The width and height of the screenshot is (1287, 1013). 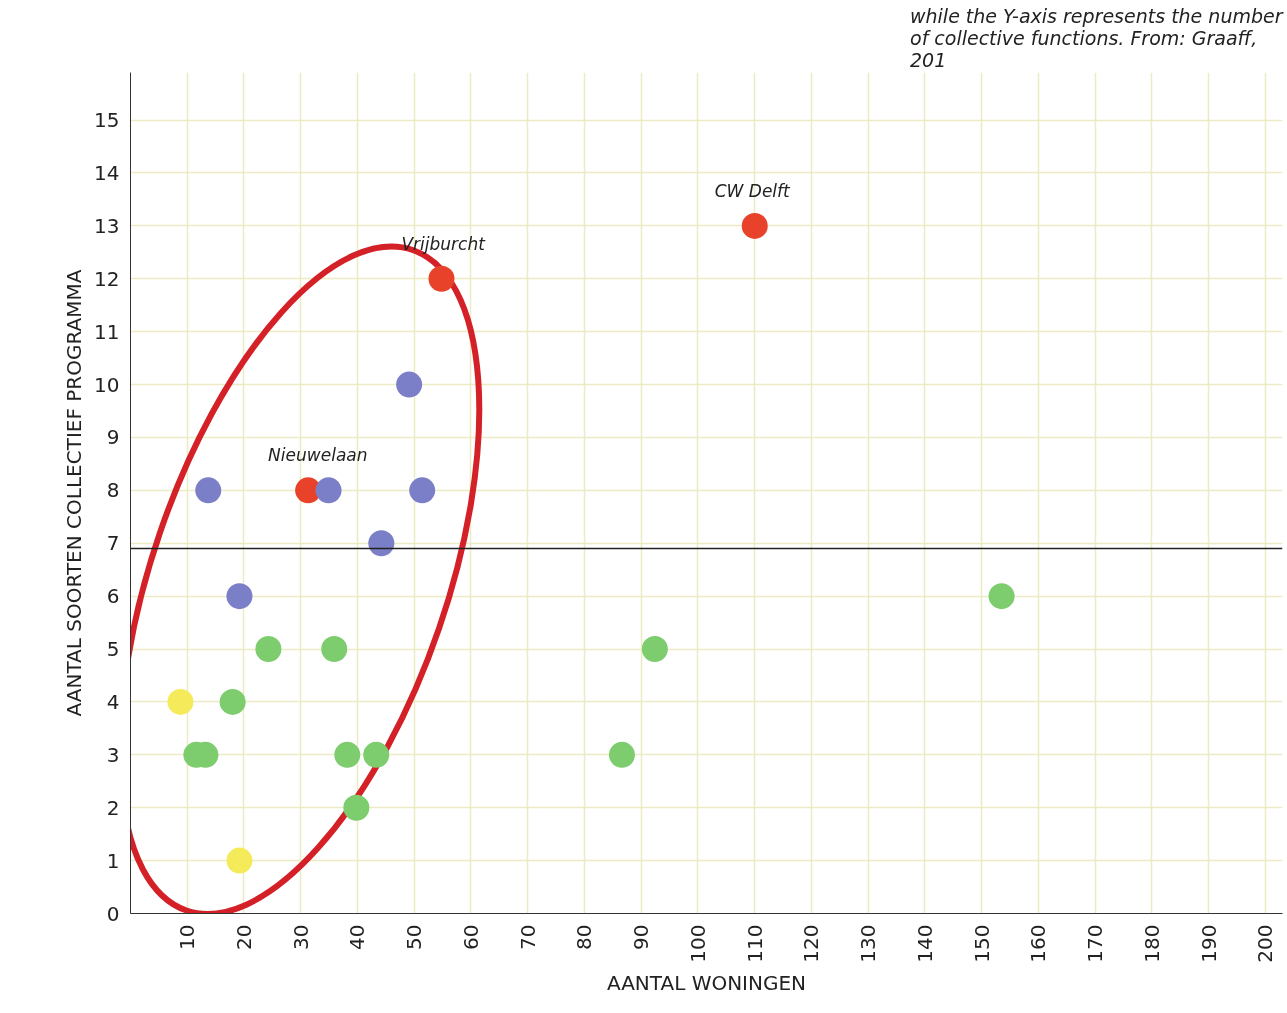 I want to click on y-tick-label: 12, so click(x=107, y=278).